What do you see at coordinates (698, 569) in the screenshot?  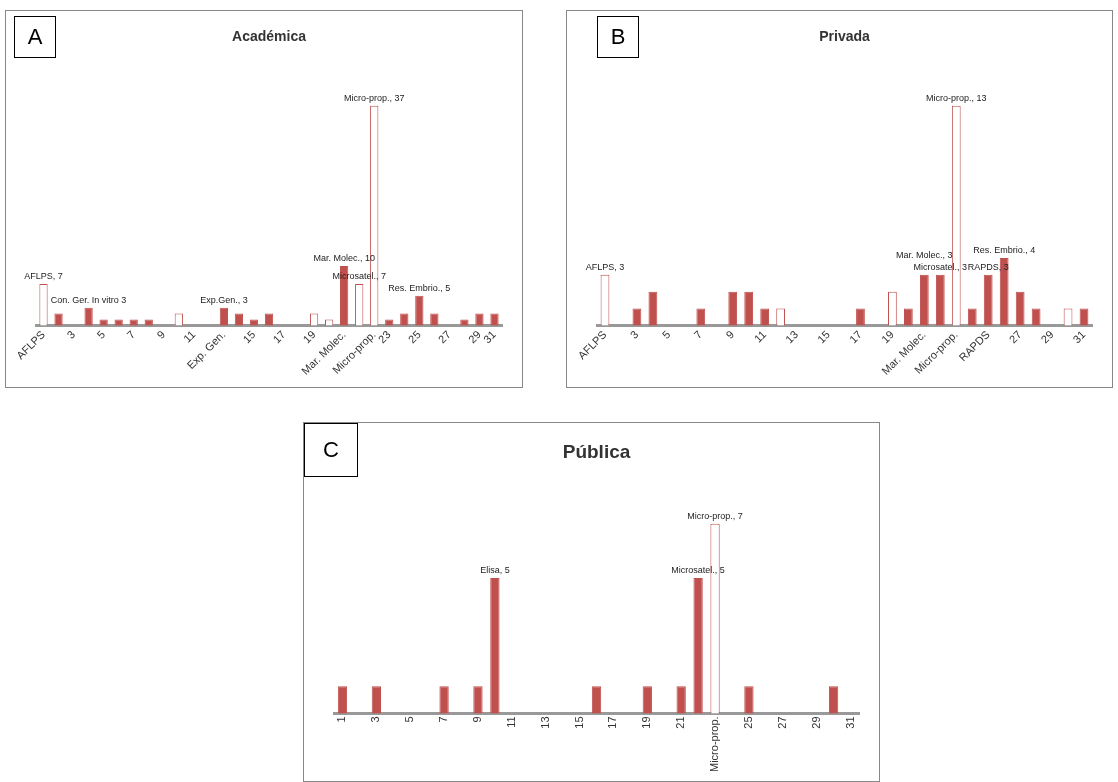 I see `data-label: Microsatel., 5` at bounding box center [698, 569].